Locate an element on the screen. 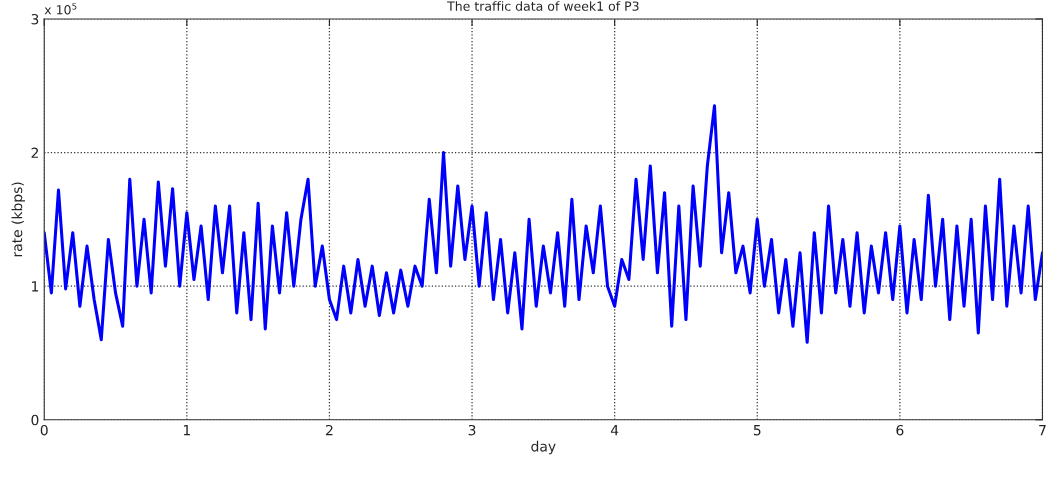  x-tick-label: 3 is located at coordinates (472, 430).